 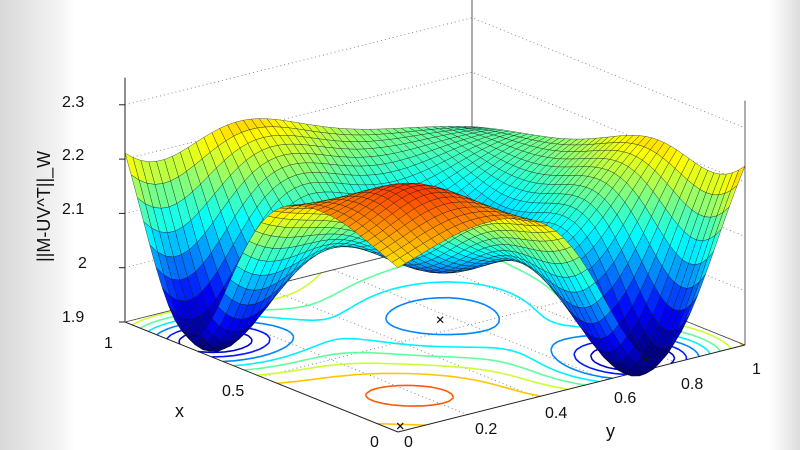 What do you see at coordinates (108, 343) in the screenshot?
I see `x-tick-1: 1` at bounding box center [108, 343].